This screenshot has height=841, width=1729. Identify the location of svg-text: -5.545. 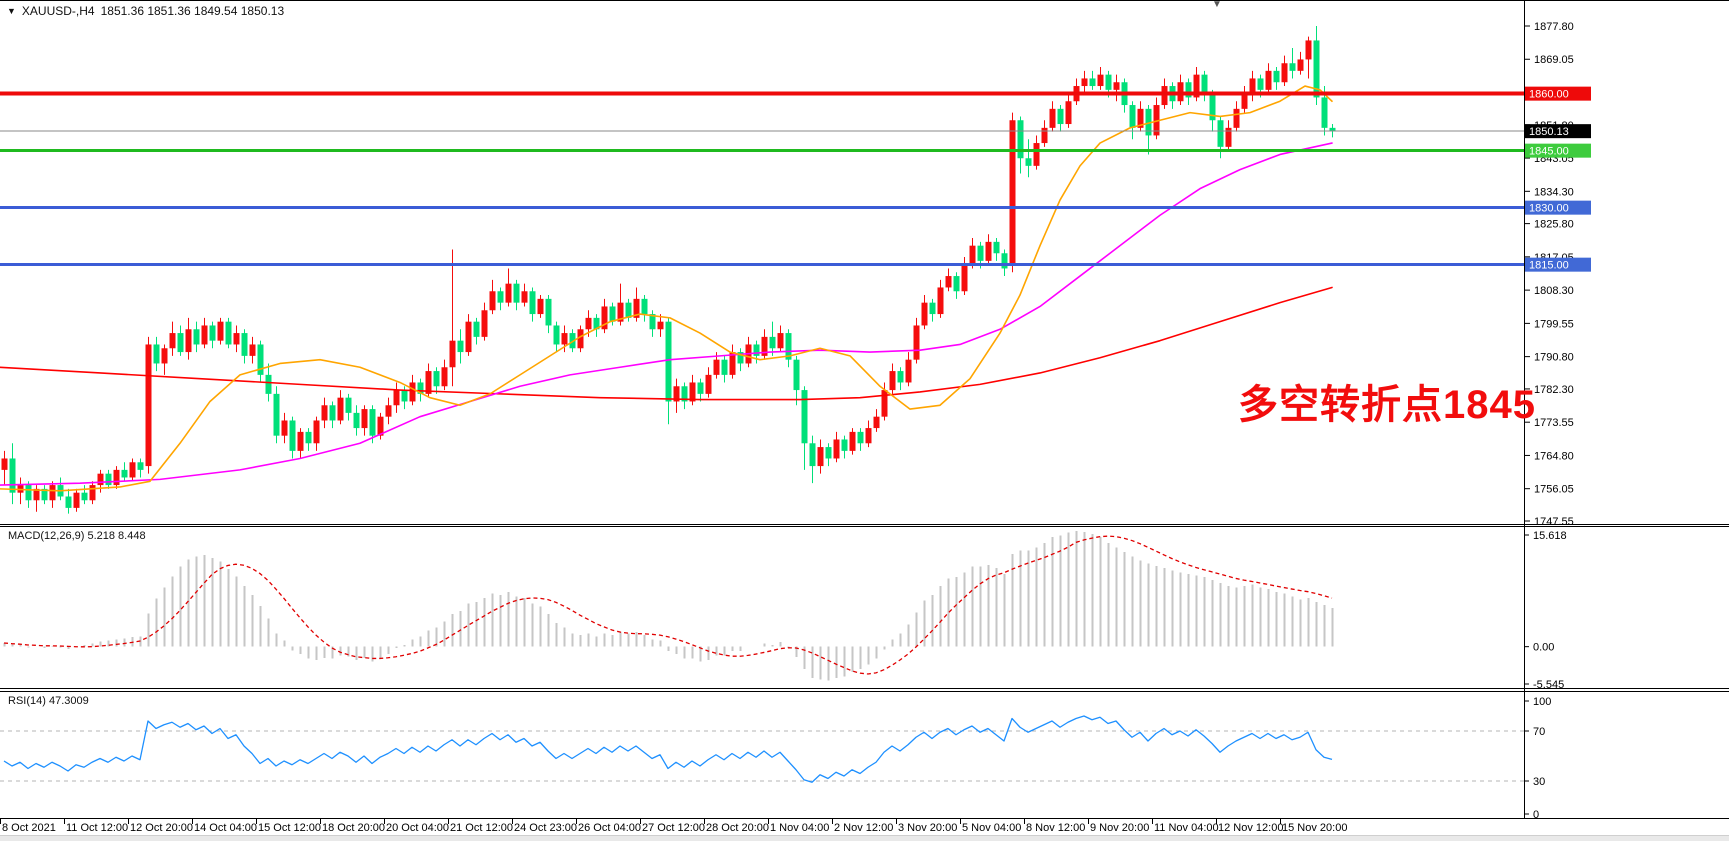
(1548, 685).